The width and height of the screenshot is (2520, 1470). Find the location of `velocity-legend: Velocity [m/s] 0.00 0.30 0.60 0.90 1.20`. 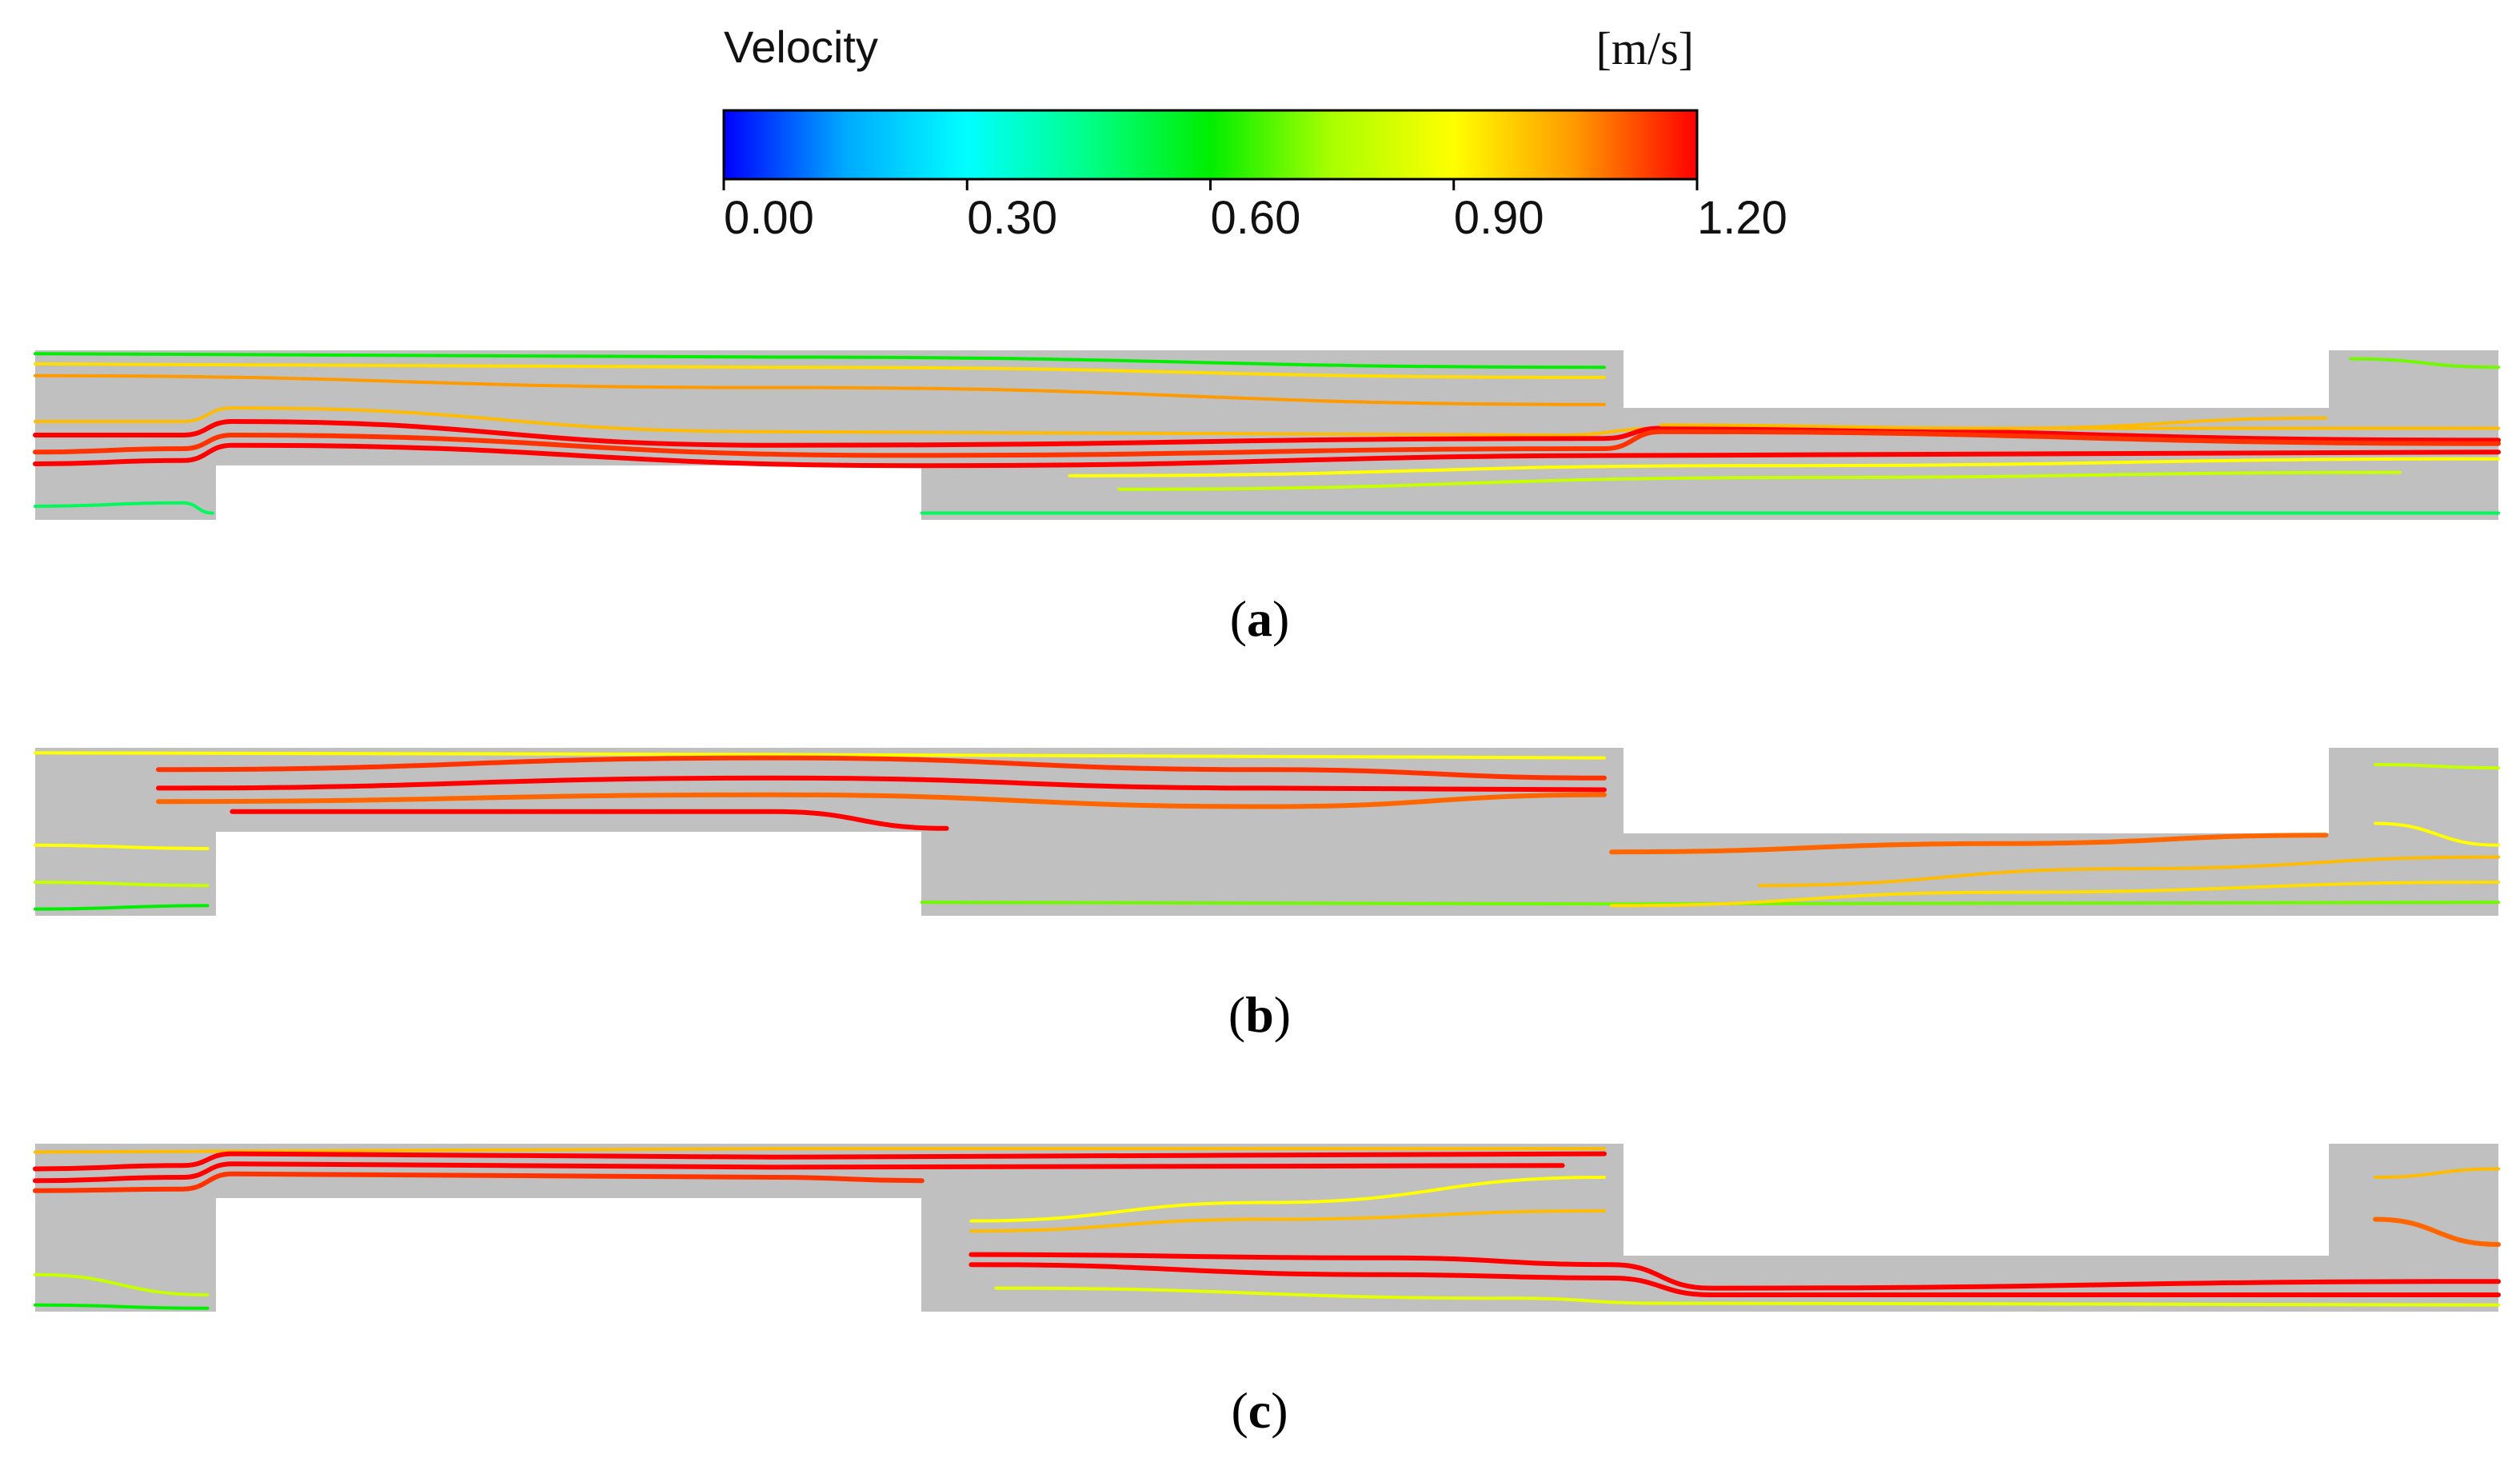

velocity-legend: Velocity [m/s] 0.00 0.30 0.60 0.90 1.20 is located at coordinates (1254, 133).